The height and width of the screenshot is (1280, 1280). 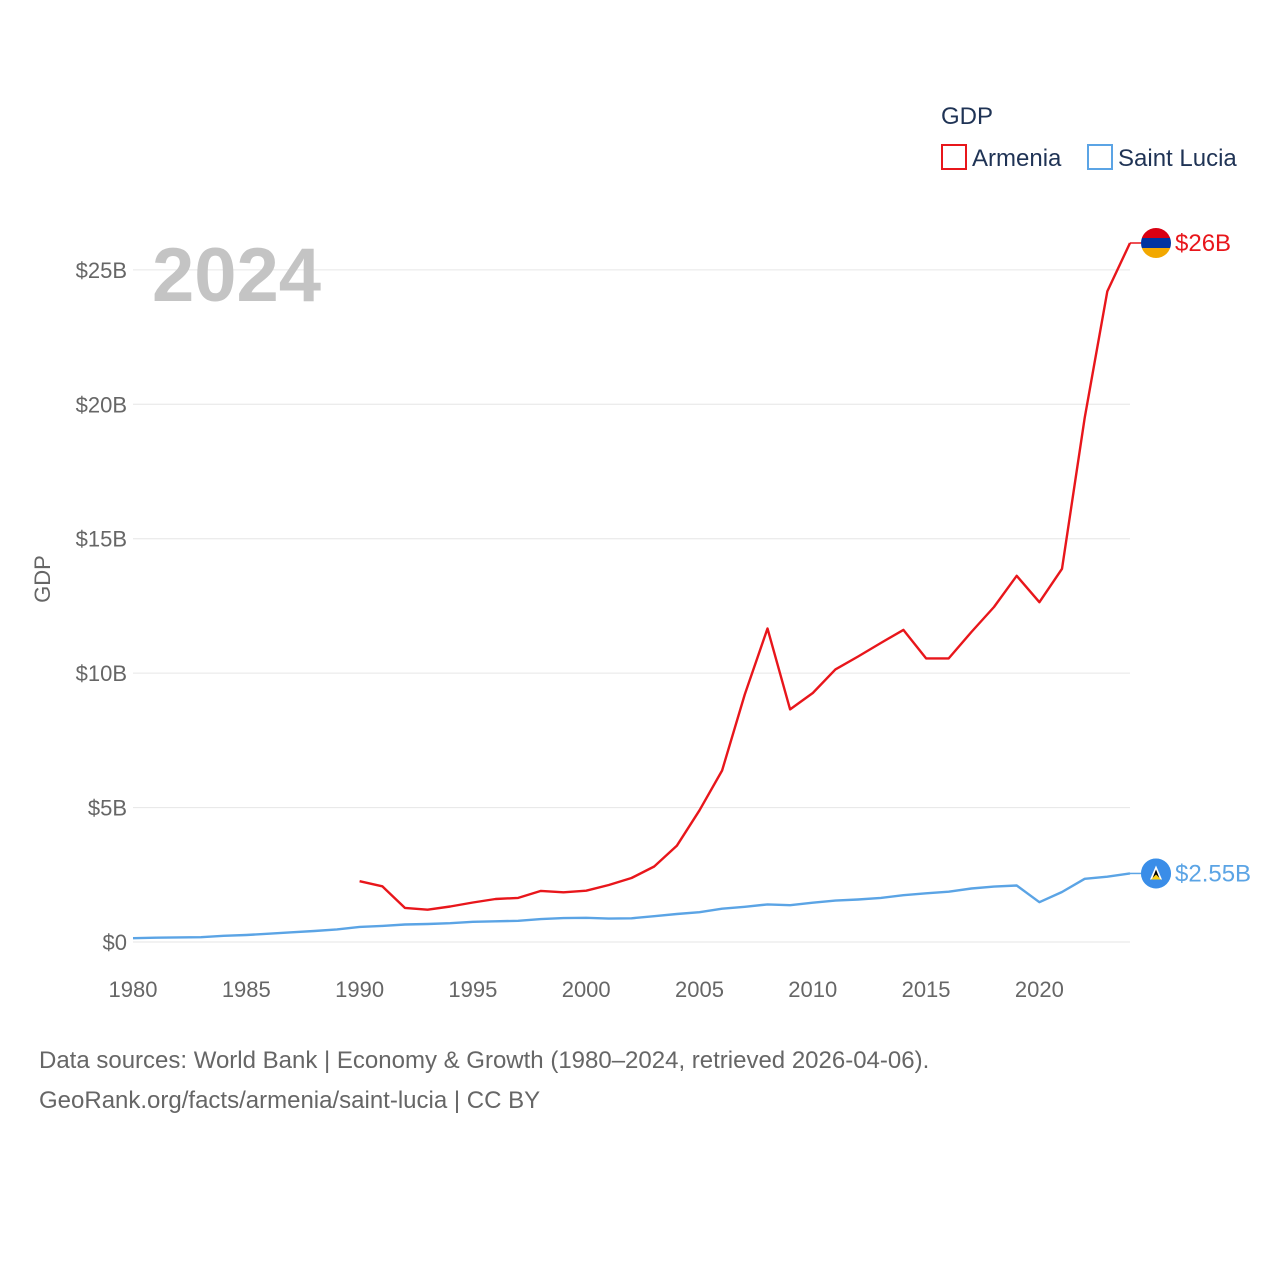 I want to click on legend-label-saint-lucia: Saint Lucia, so click(x=1177, y=158).